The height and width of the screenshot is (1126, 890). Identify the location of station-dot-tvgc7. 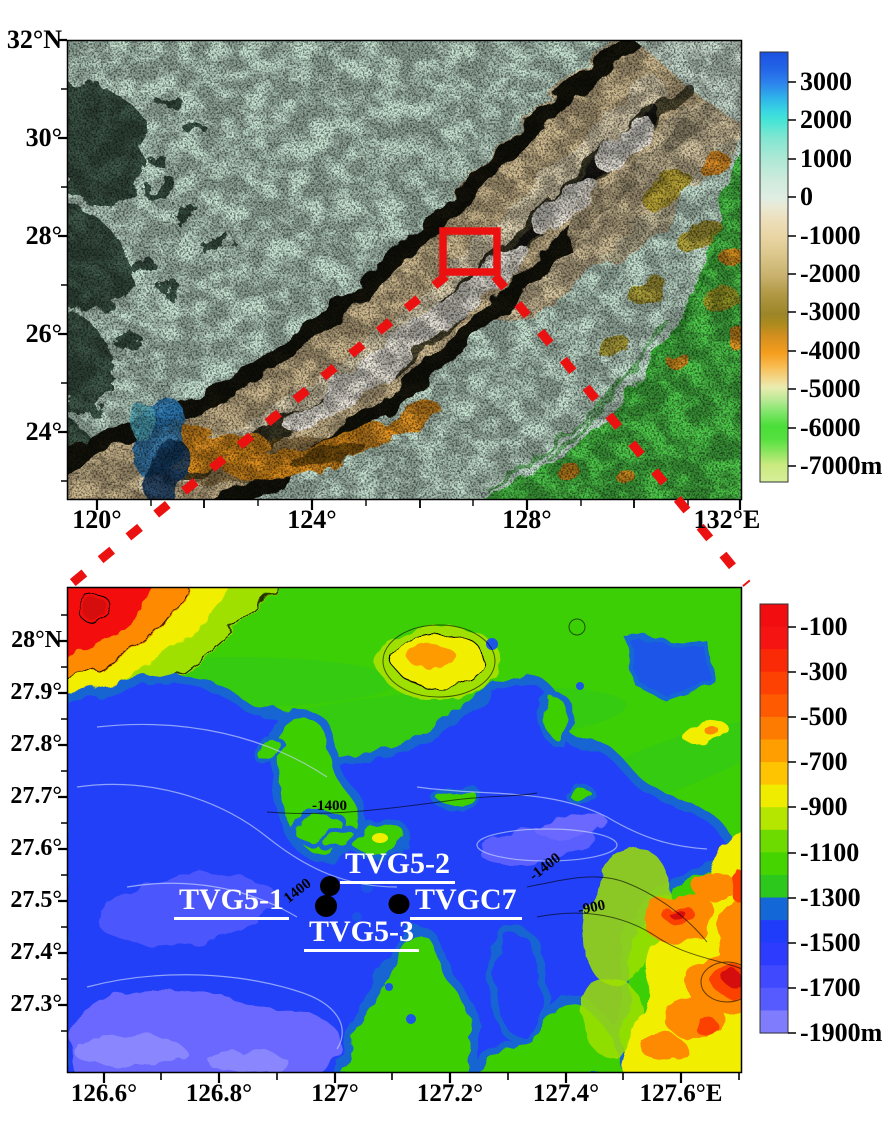
(399, 904).